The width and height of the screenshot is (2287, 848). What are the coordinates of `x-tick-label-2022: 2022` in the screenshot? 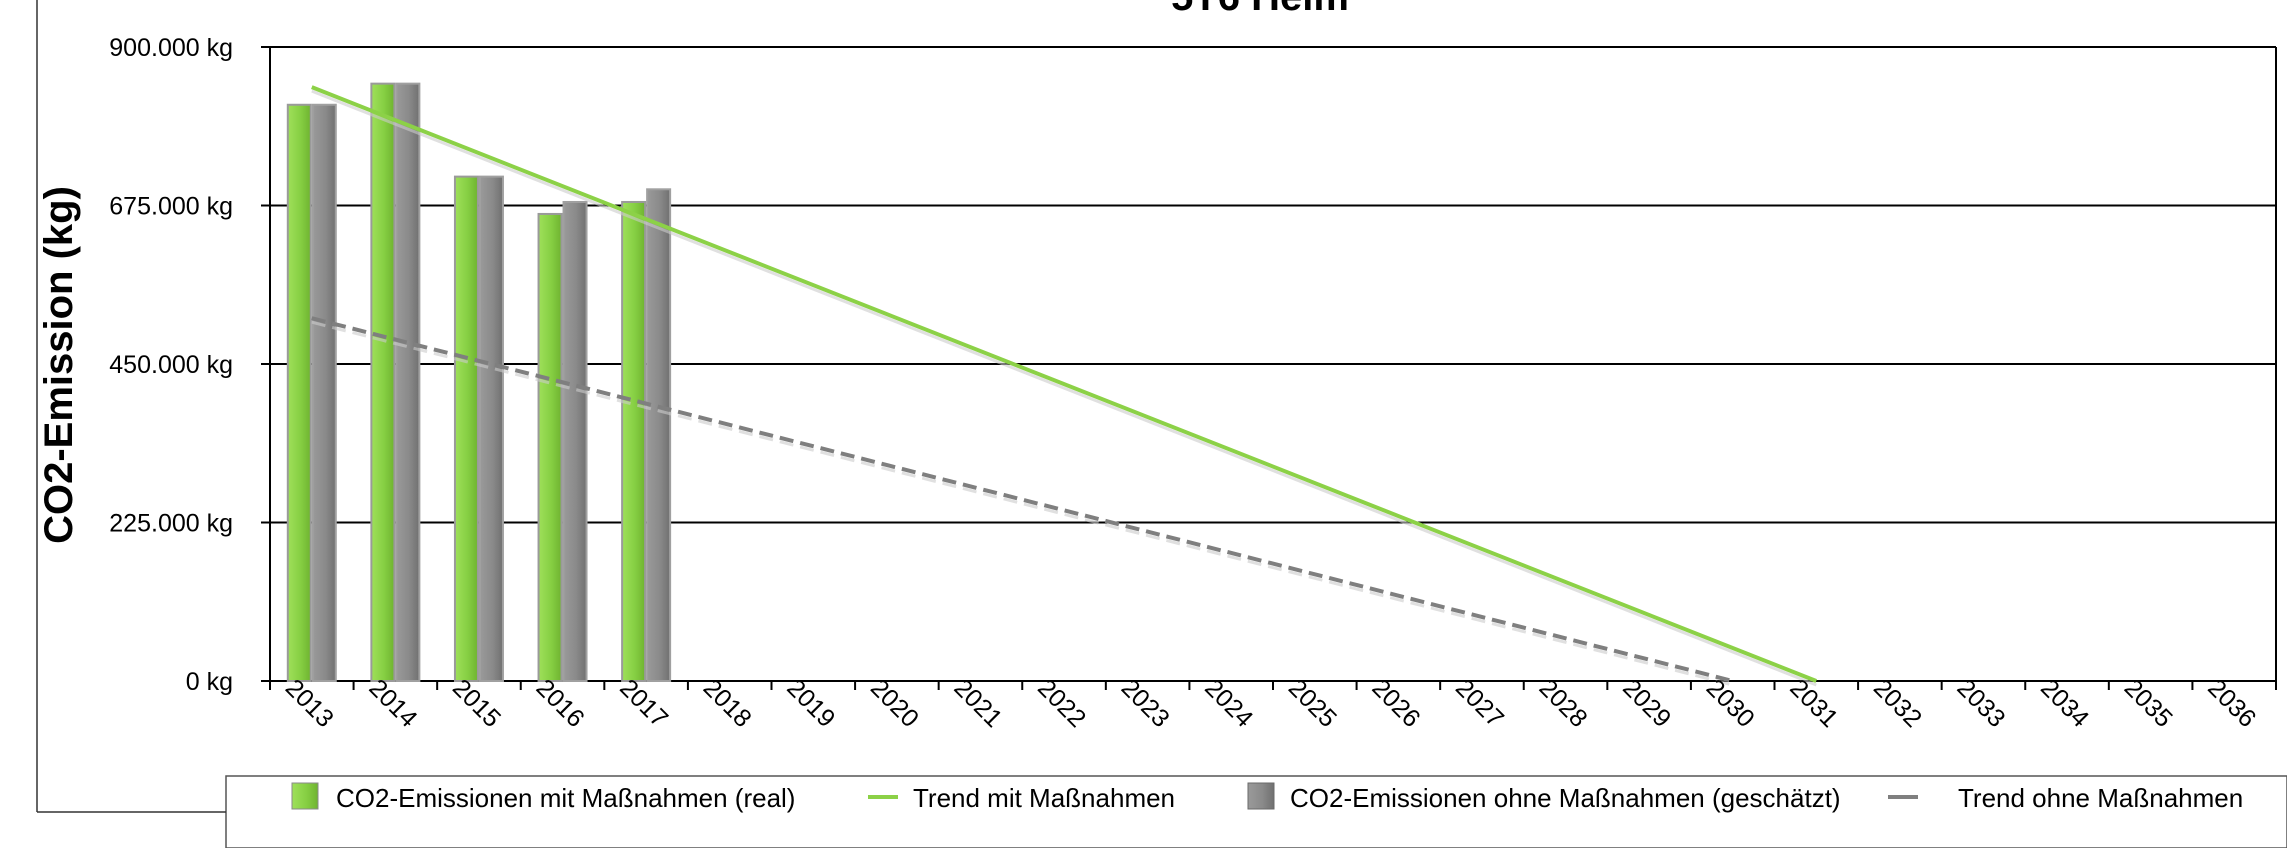 It's located at (1061, 703).